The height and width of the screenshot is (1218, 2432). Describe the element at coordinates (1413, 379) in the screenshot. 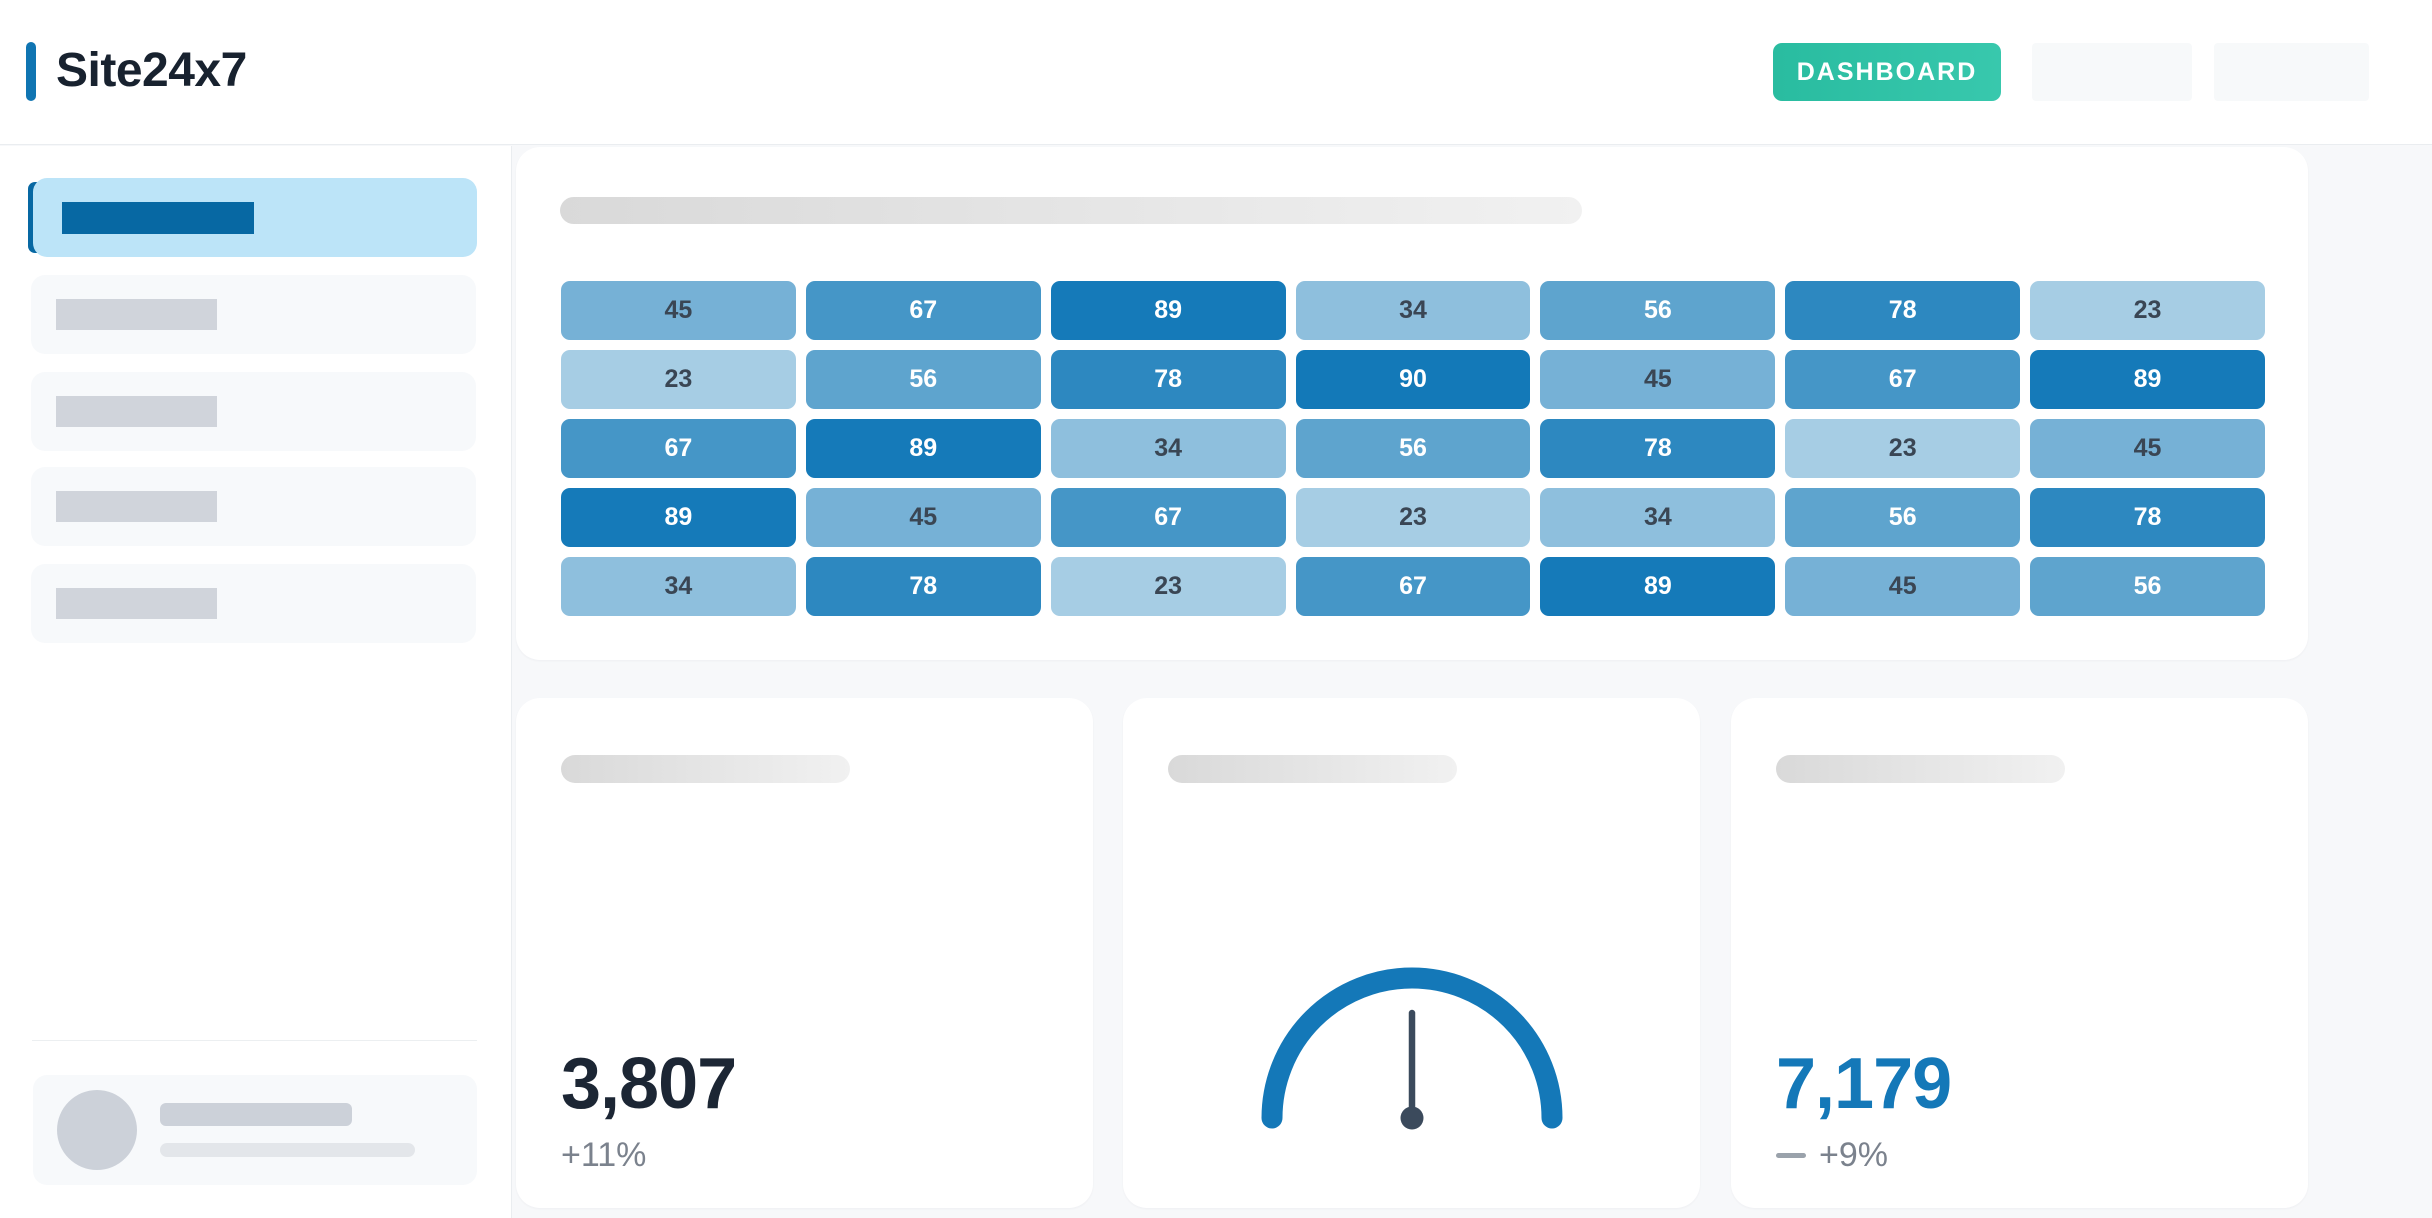

I see `heatmap-cell: 90` at that location.